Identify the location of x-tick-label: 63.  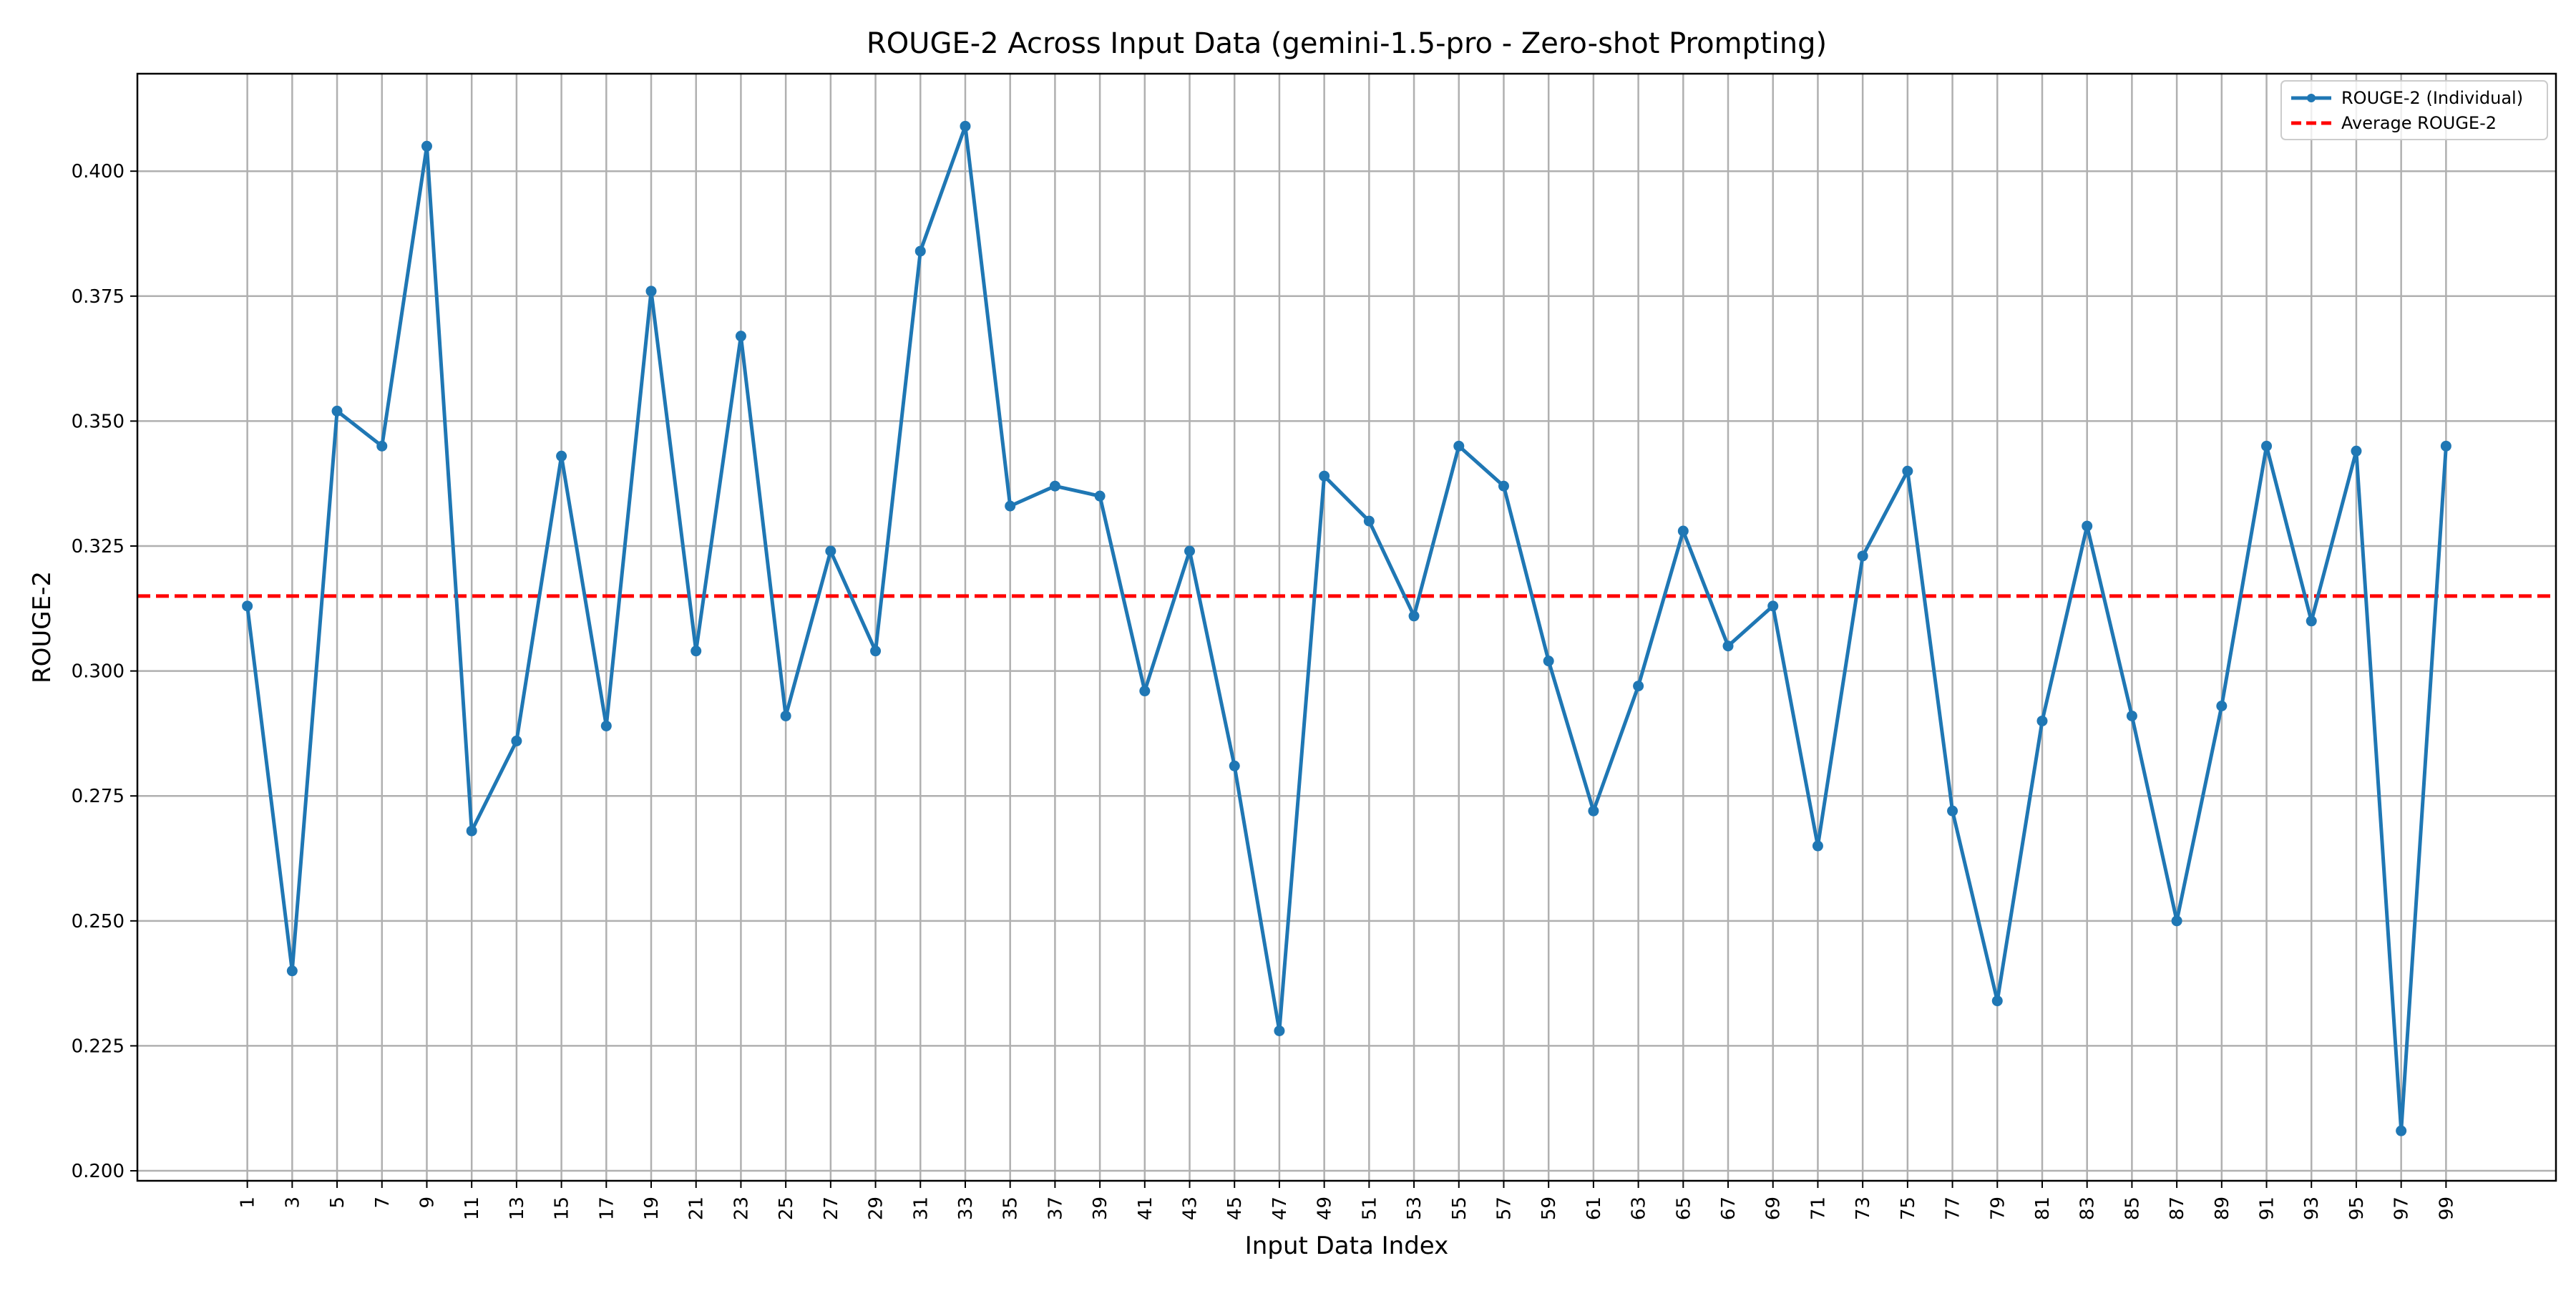
(1639, 1208).